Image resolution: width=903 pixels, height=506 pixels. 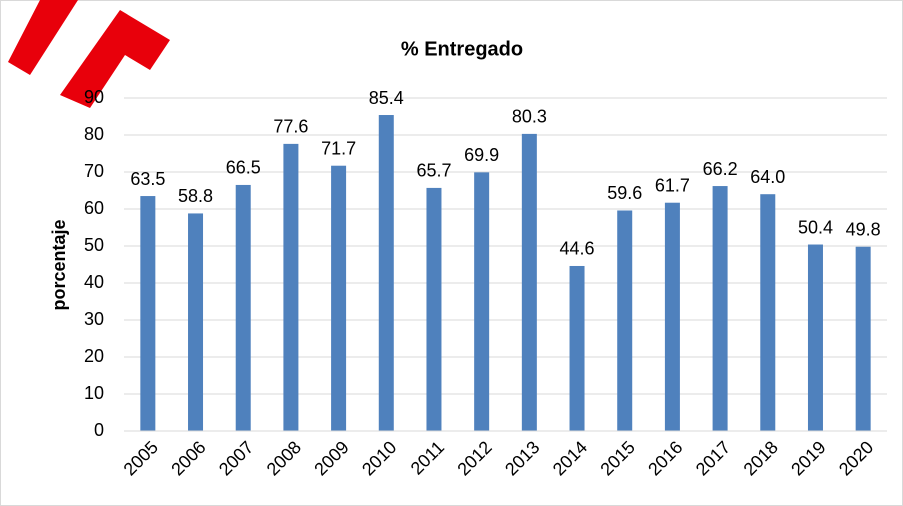 What do you see at coordinates (59, 264) in the screenshot?
I see `y-axis-label: porcentaje` at bounding box center [59, 264].